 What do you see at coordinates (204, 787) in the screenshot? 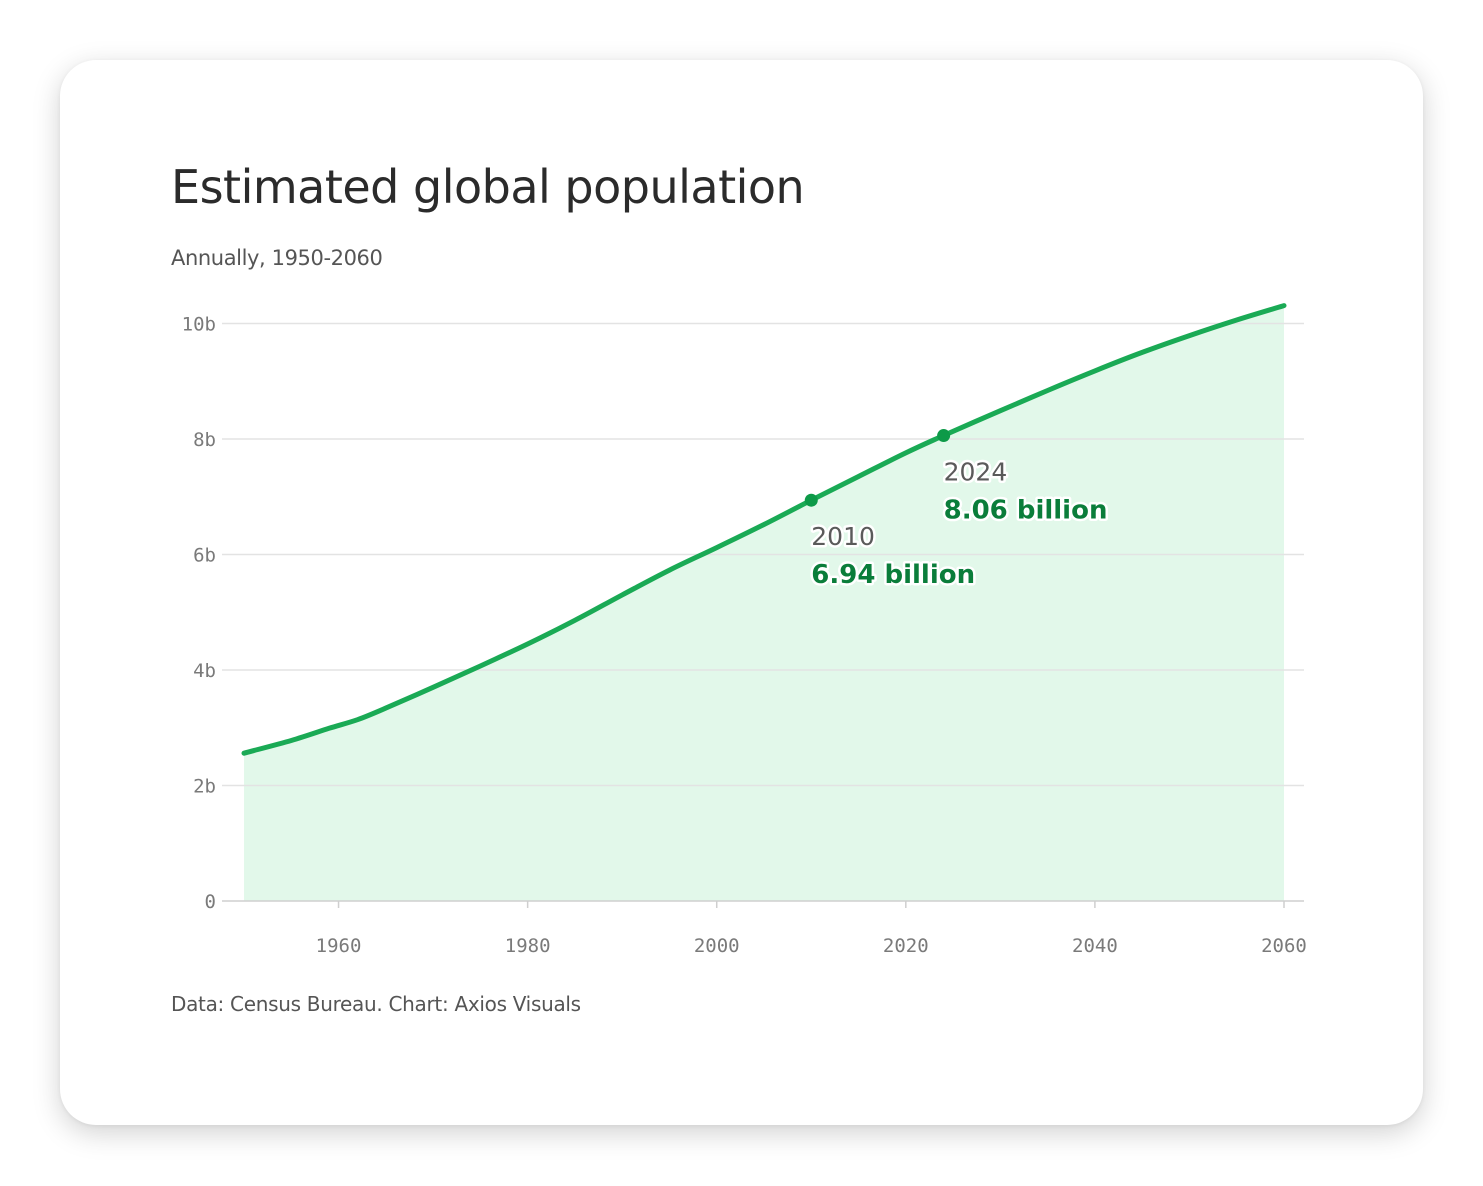
I see `y-tick-label: 2b` at bounding box center [204, 787].